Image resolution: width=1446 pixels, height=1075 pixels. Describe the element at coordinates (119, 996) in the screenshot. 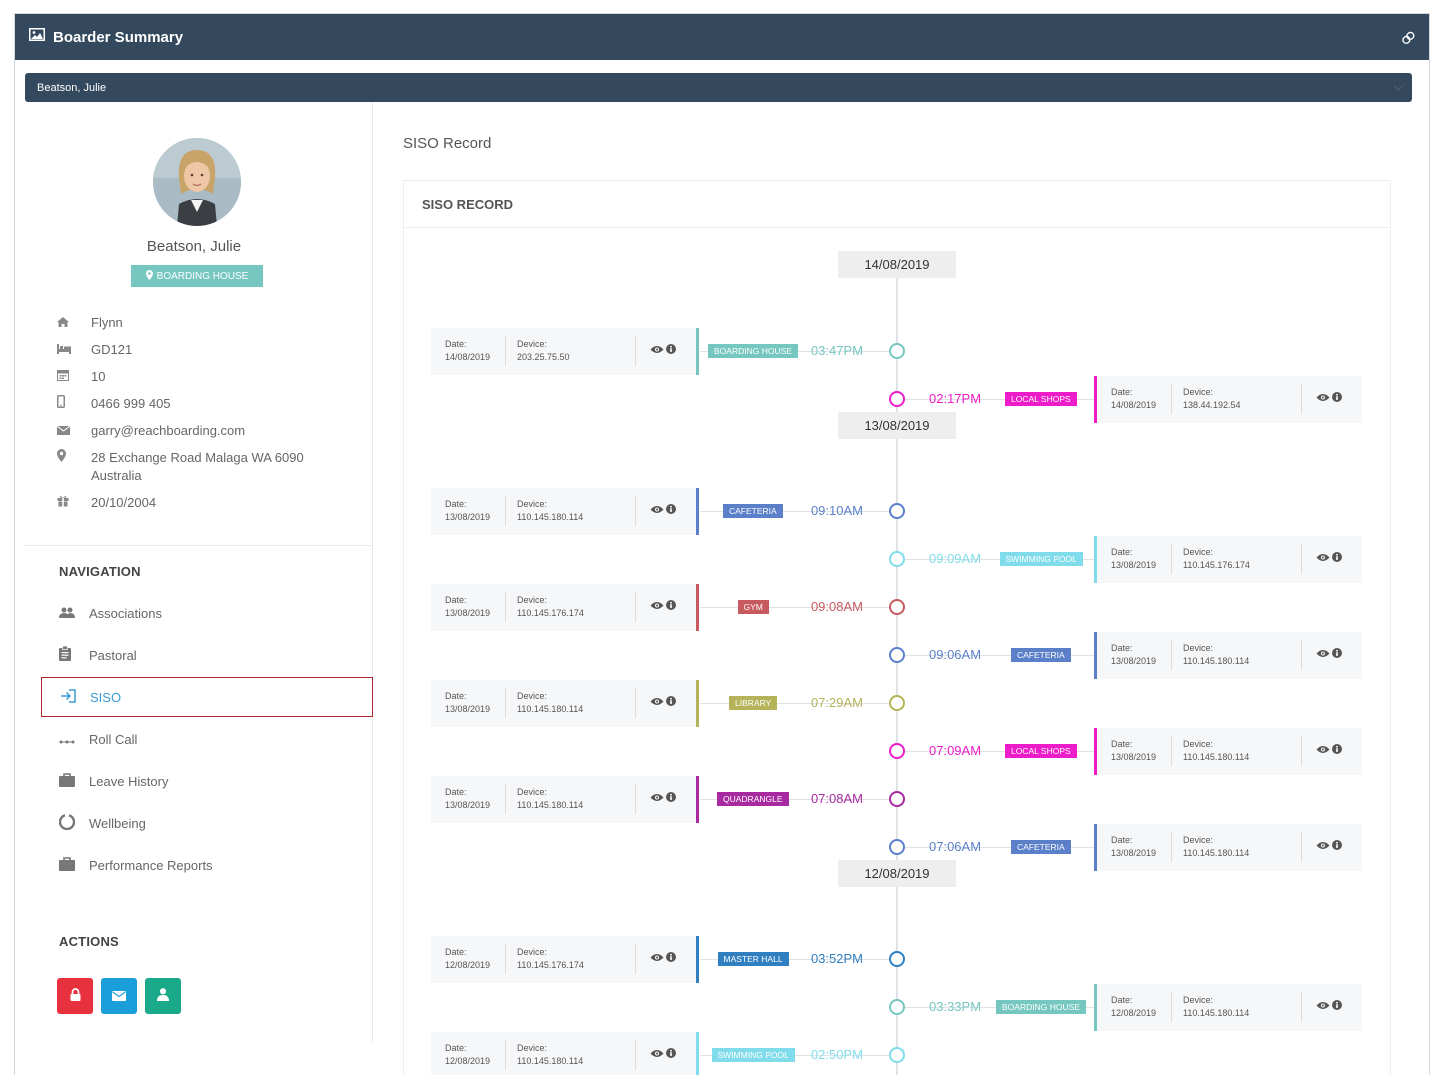

I see `email-button` at that location.